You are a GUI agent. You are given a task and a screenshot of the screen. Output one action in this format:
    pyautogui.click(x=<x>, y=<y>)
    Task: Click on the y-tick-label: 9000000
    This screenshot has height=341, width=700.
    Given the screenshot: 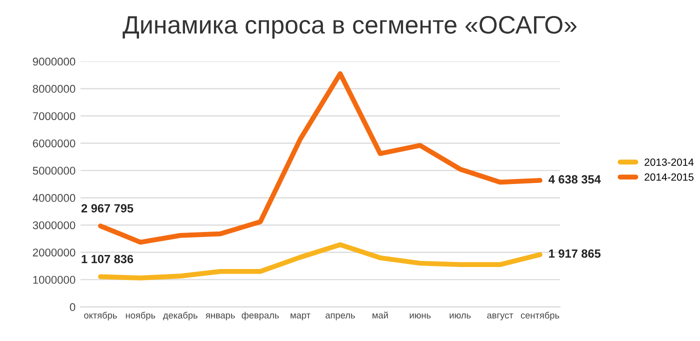 What is the action you would take?
    pyautogui.click(x=54, y=62)
    